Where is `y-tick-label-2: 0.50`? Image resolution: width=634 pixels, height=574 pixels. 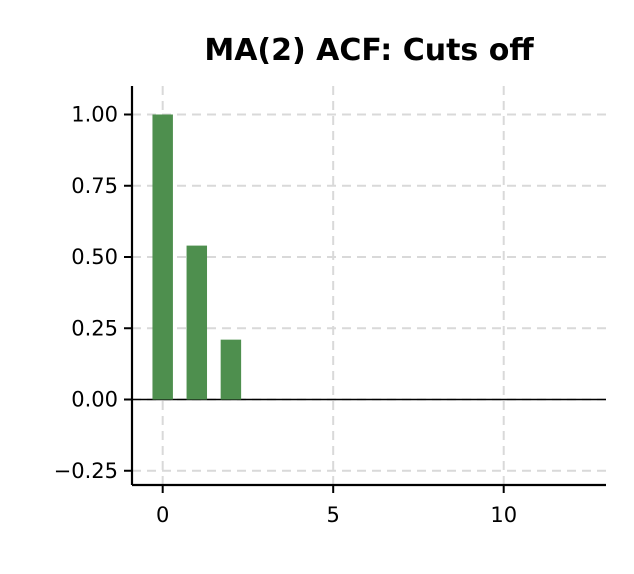 y-tick-label-2: 0.50 is located at coordinates (94, 257).